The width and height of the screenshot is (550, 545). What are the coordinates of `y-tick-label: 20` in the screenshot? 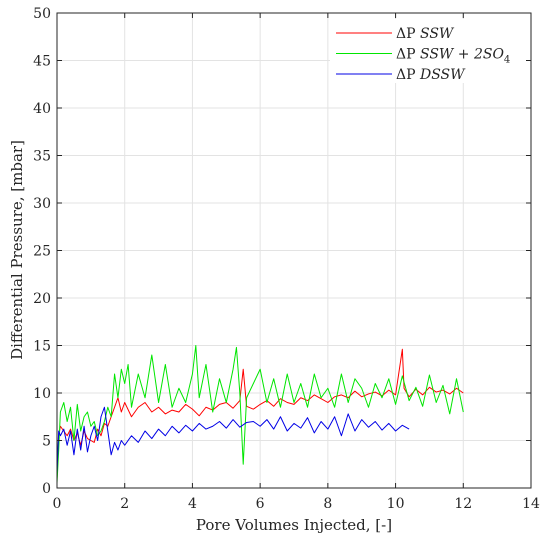 It's located at (42, 299).